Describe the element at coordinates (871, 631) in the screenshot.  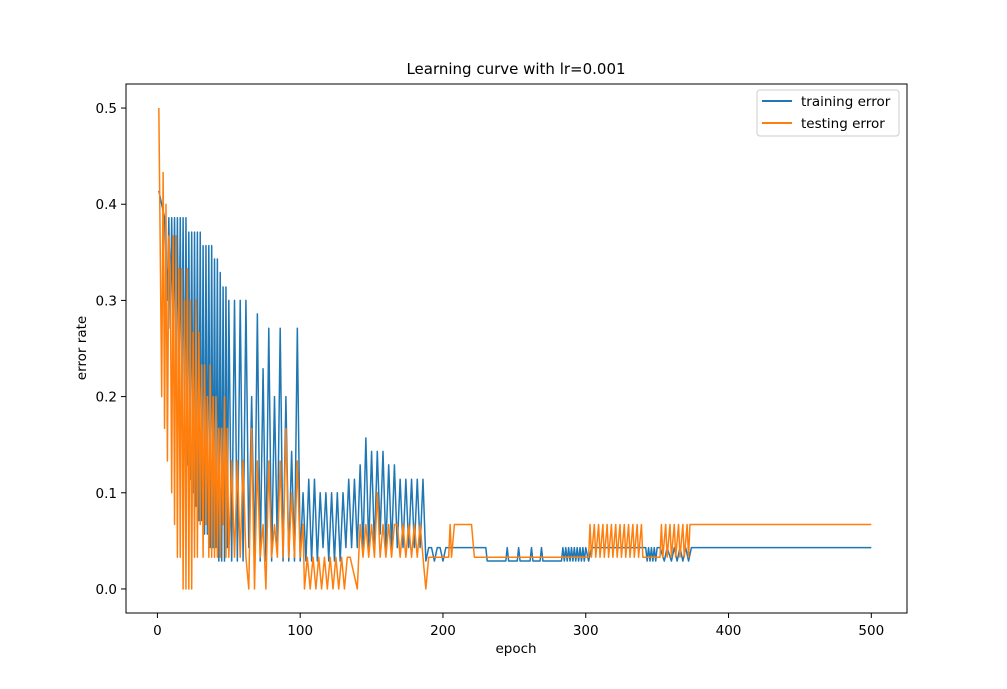
I see `x-tick-label: 500` at that location.